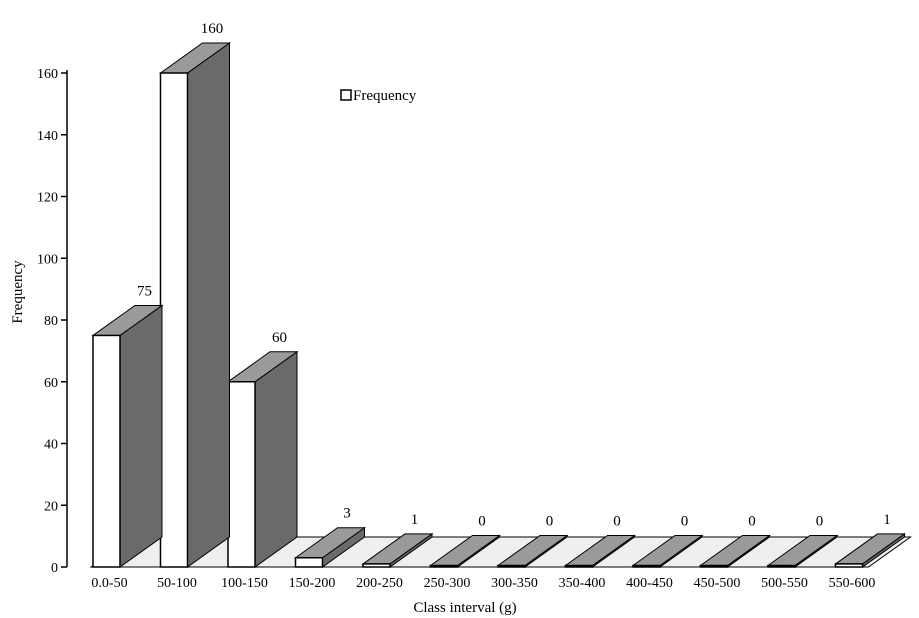 Image resolution: width=919 pixels, height=618 pixels. Describe the element at coordinates (447, 583) in the screenshot. I see `x-tick-label: 250-300` at that location.